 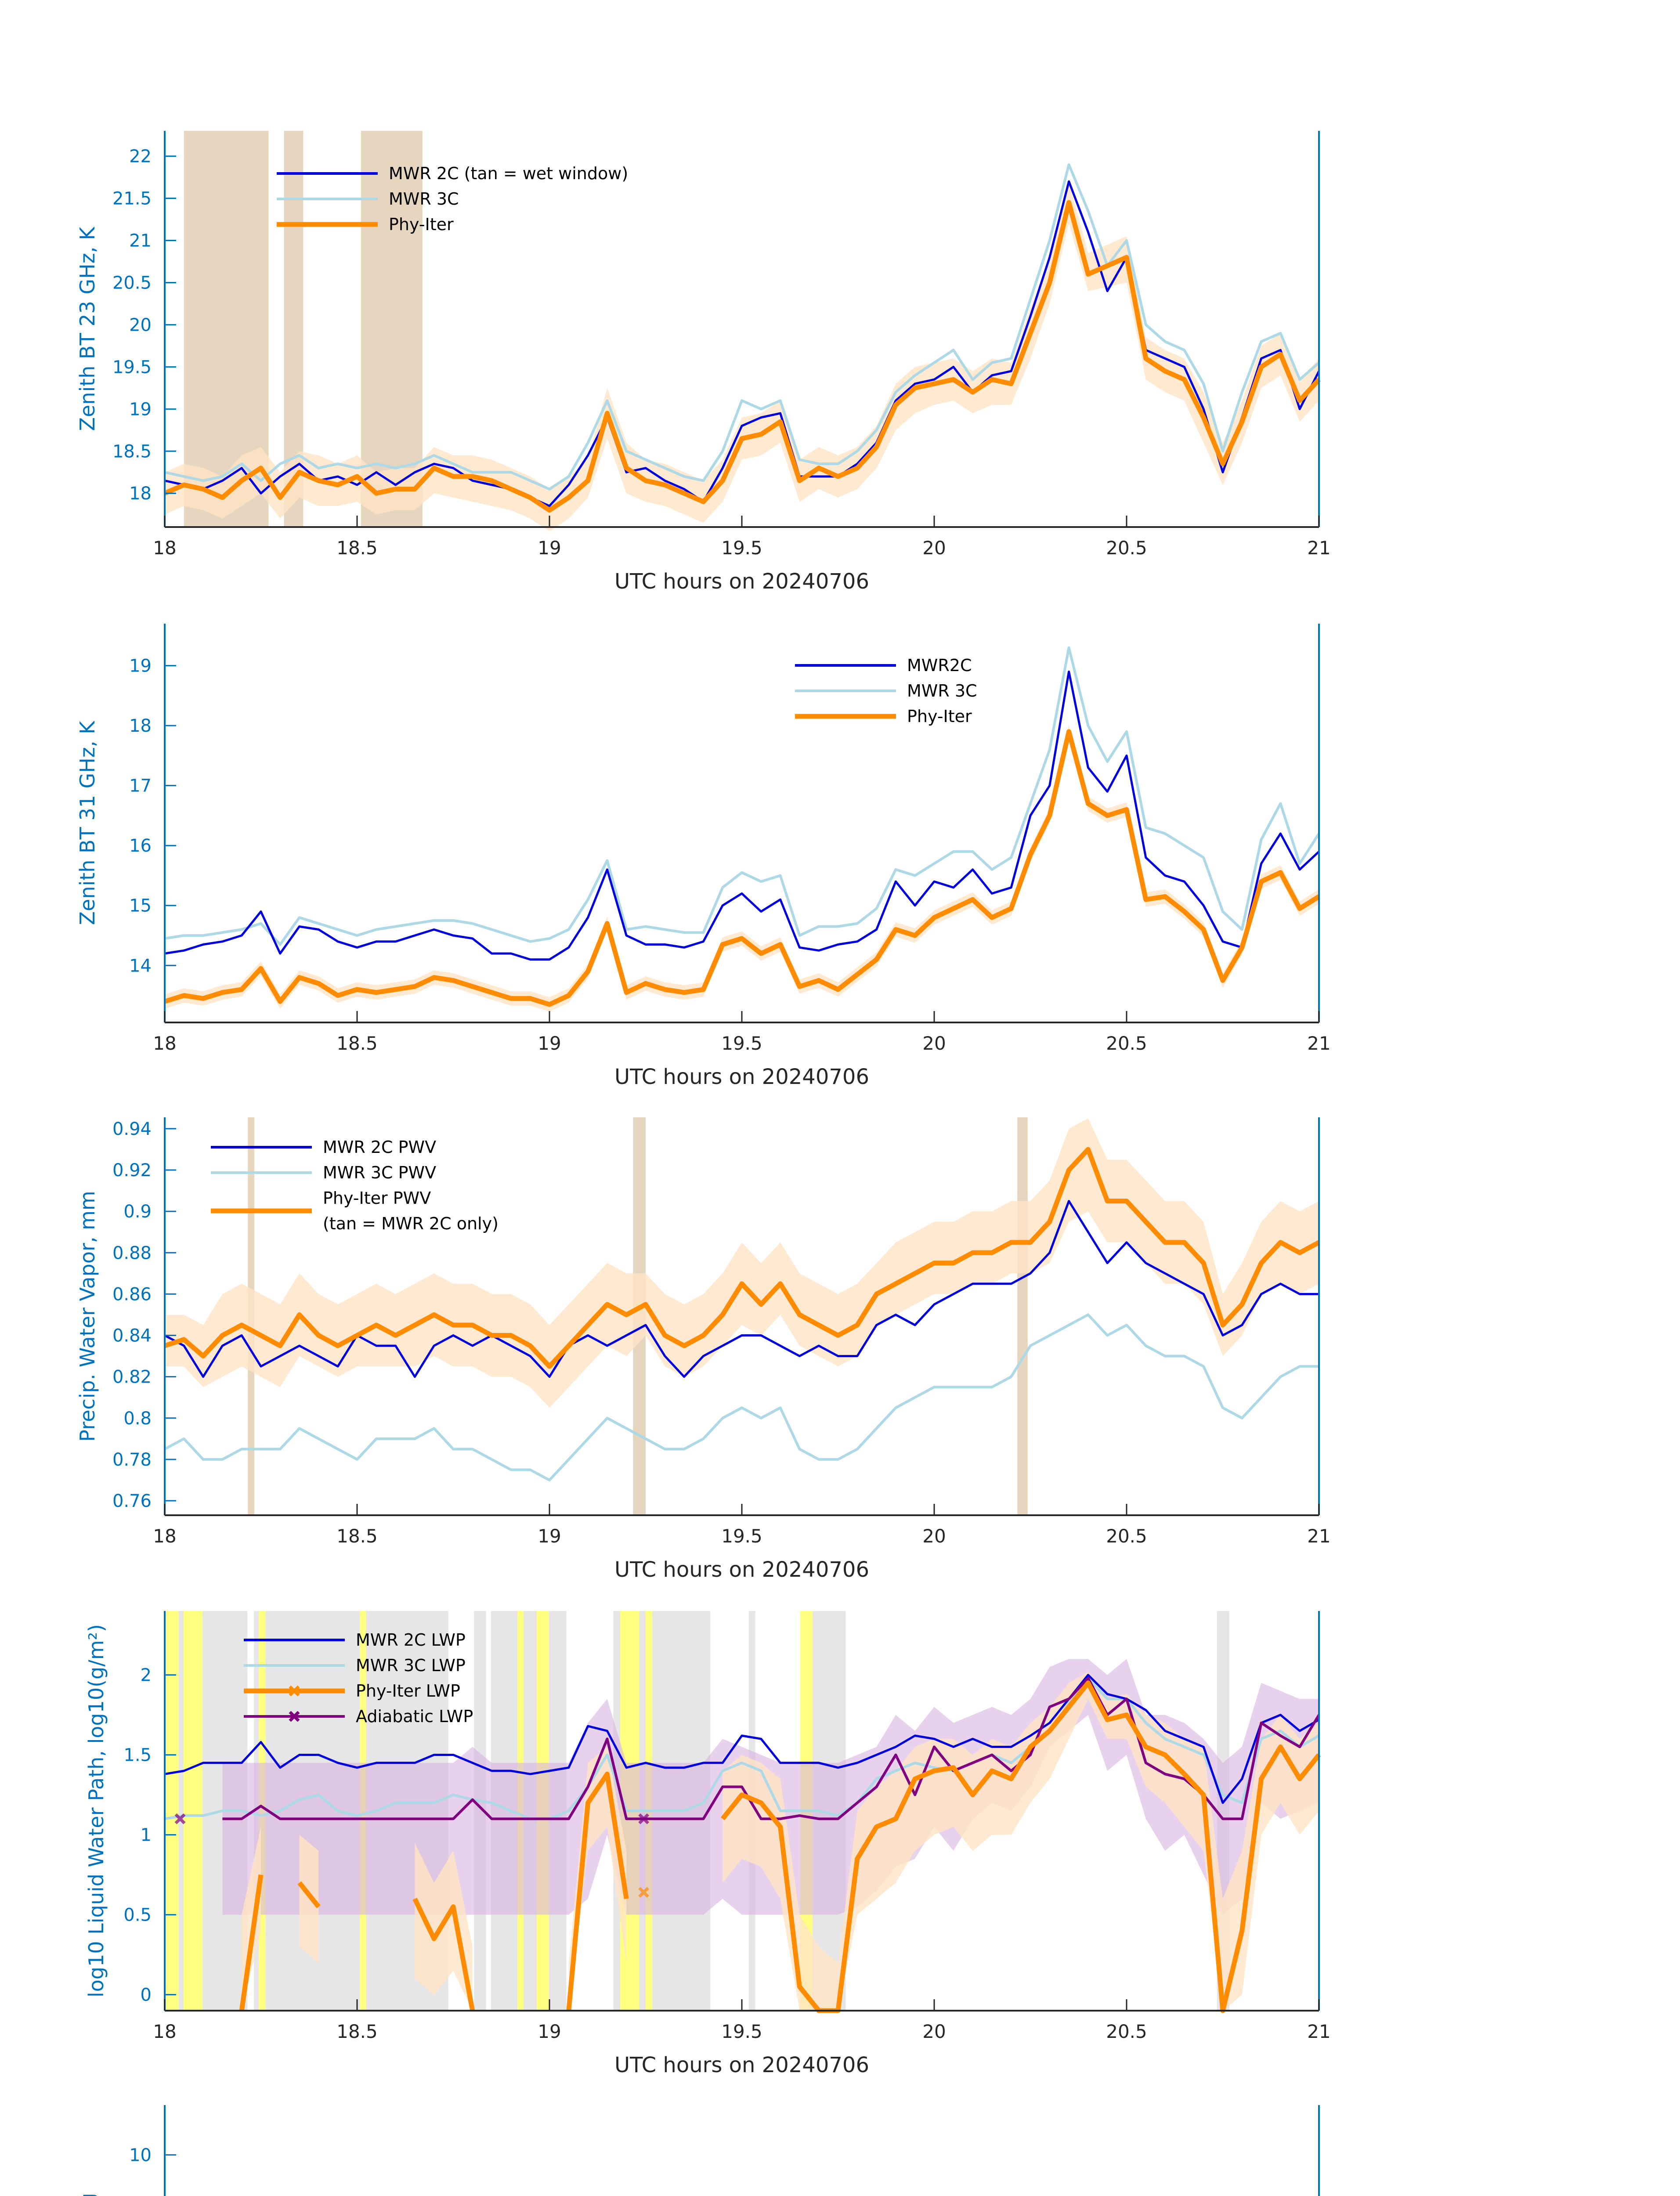 What do you see at coordinates (140, 846) in the screenshot?
I see `y-tick-label: 16` at bounding box center [140, 846].